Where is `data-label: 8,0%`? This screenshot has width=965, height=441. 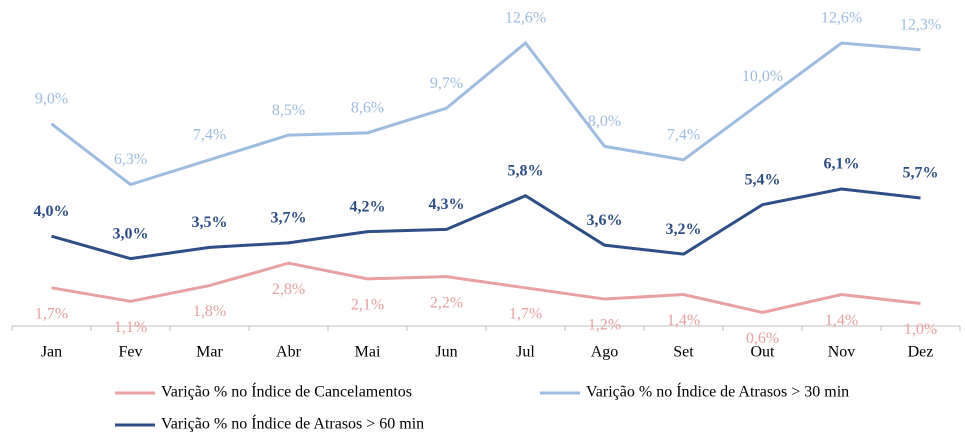 data-label: 8,0% is located at coordinates (604, 121).